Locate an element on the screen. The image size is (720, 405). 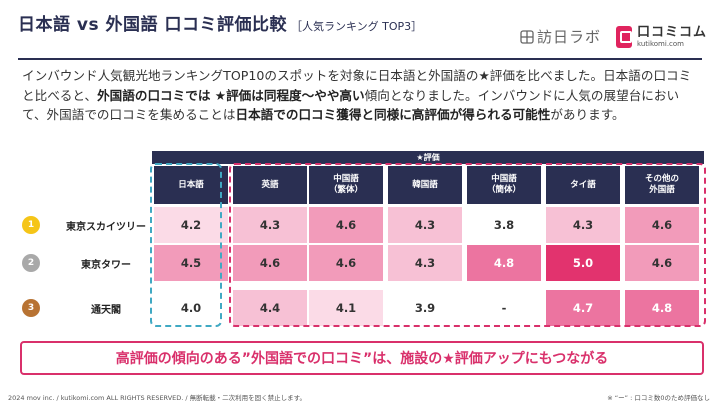
kuchikomi-logo-icon is located at coordinates (624, 37).